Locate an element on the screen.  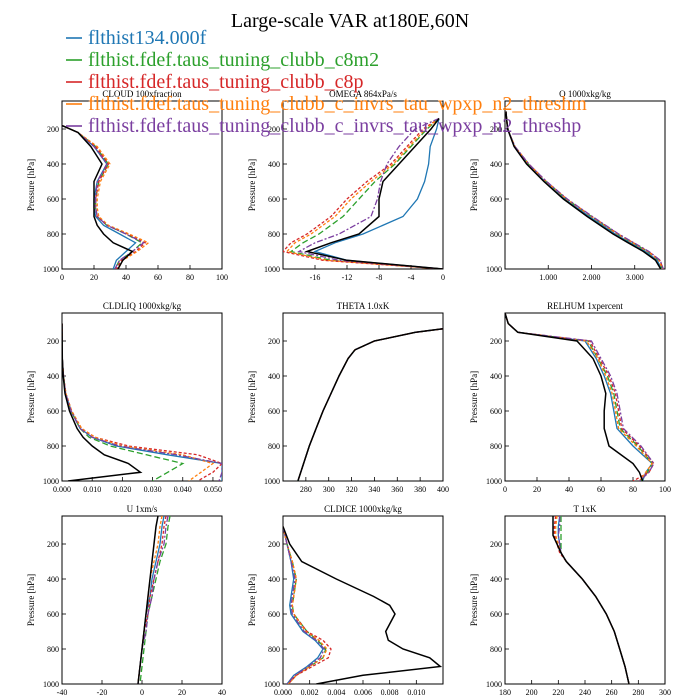
x-tick-label: 0.050 is located at coordinates (213, 489).